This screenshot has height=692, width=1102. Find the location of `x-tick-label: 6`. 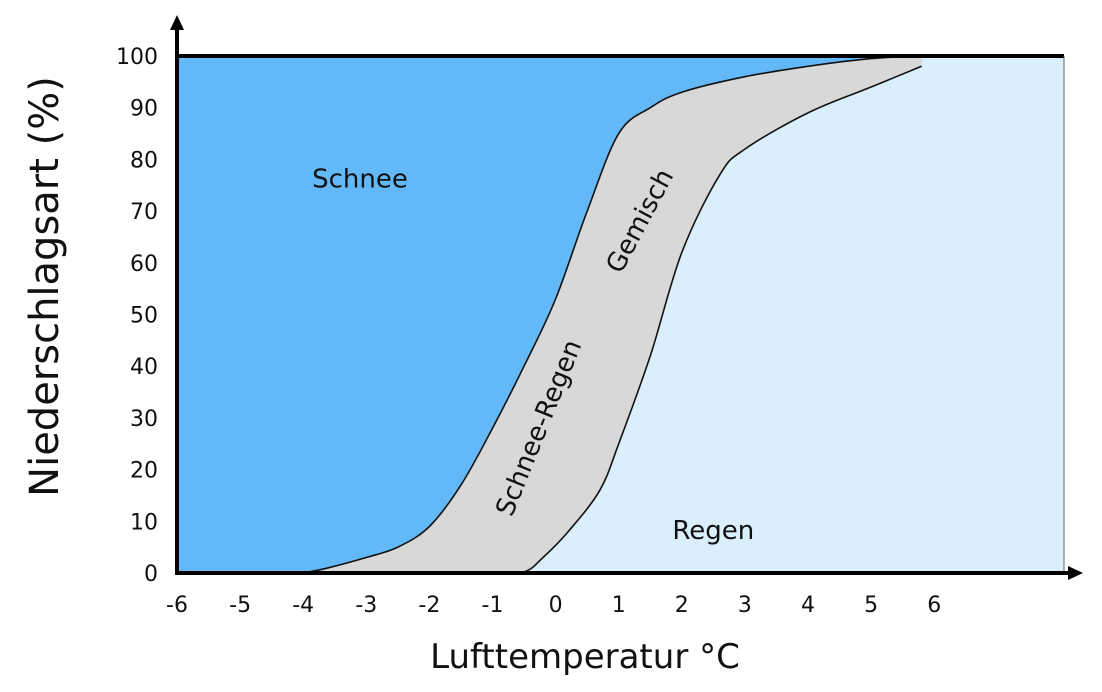

x-tick-label: 6 is located at coordinates (934, 605).